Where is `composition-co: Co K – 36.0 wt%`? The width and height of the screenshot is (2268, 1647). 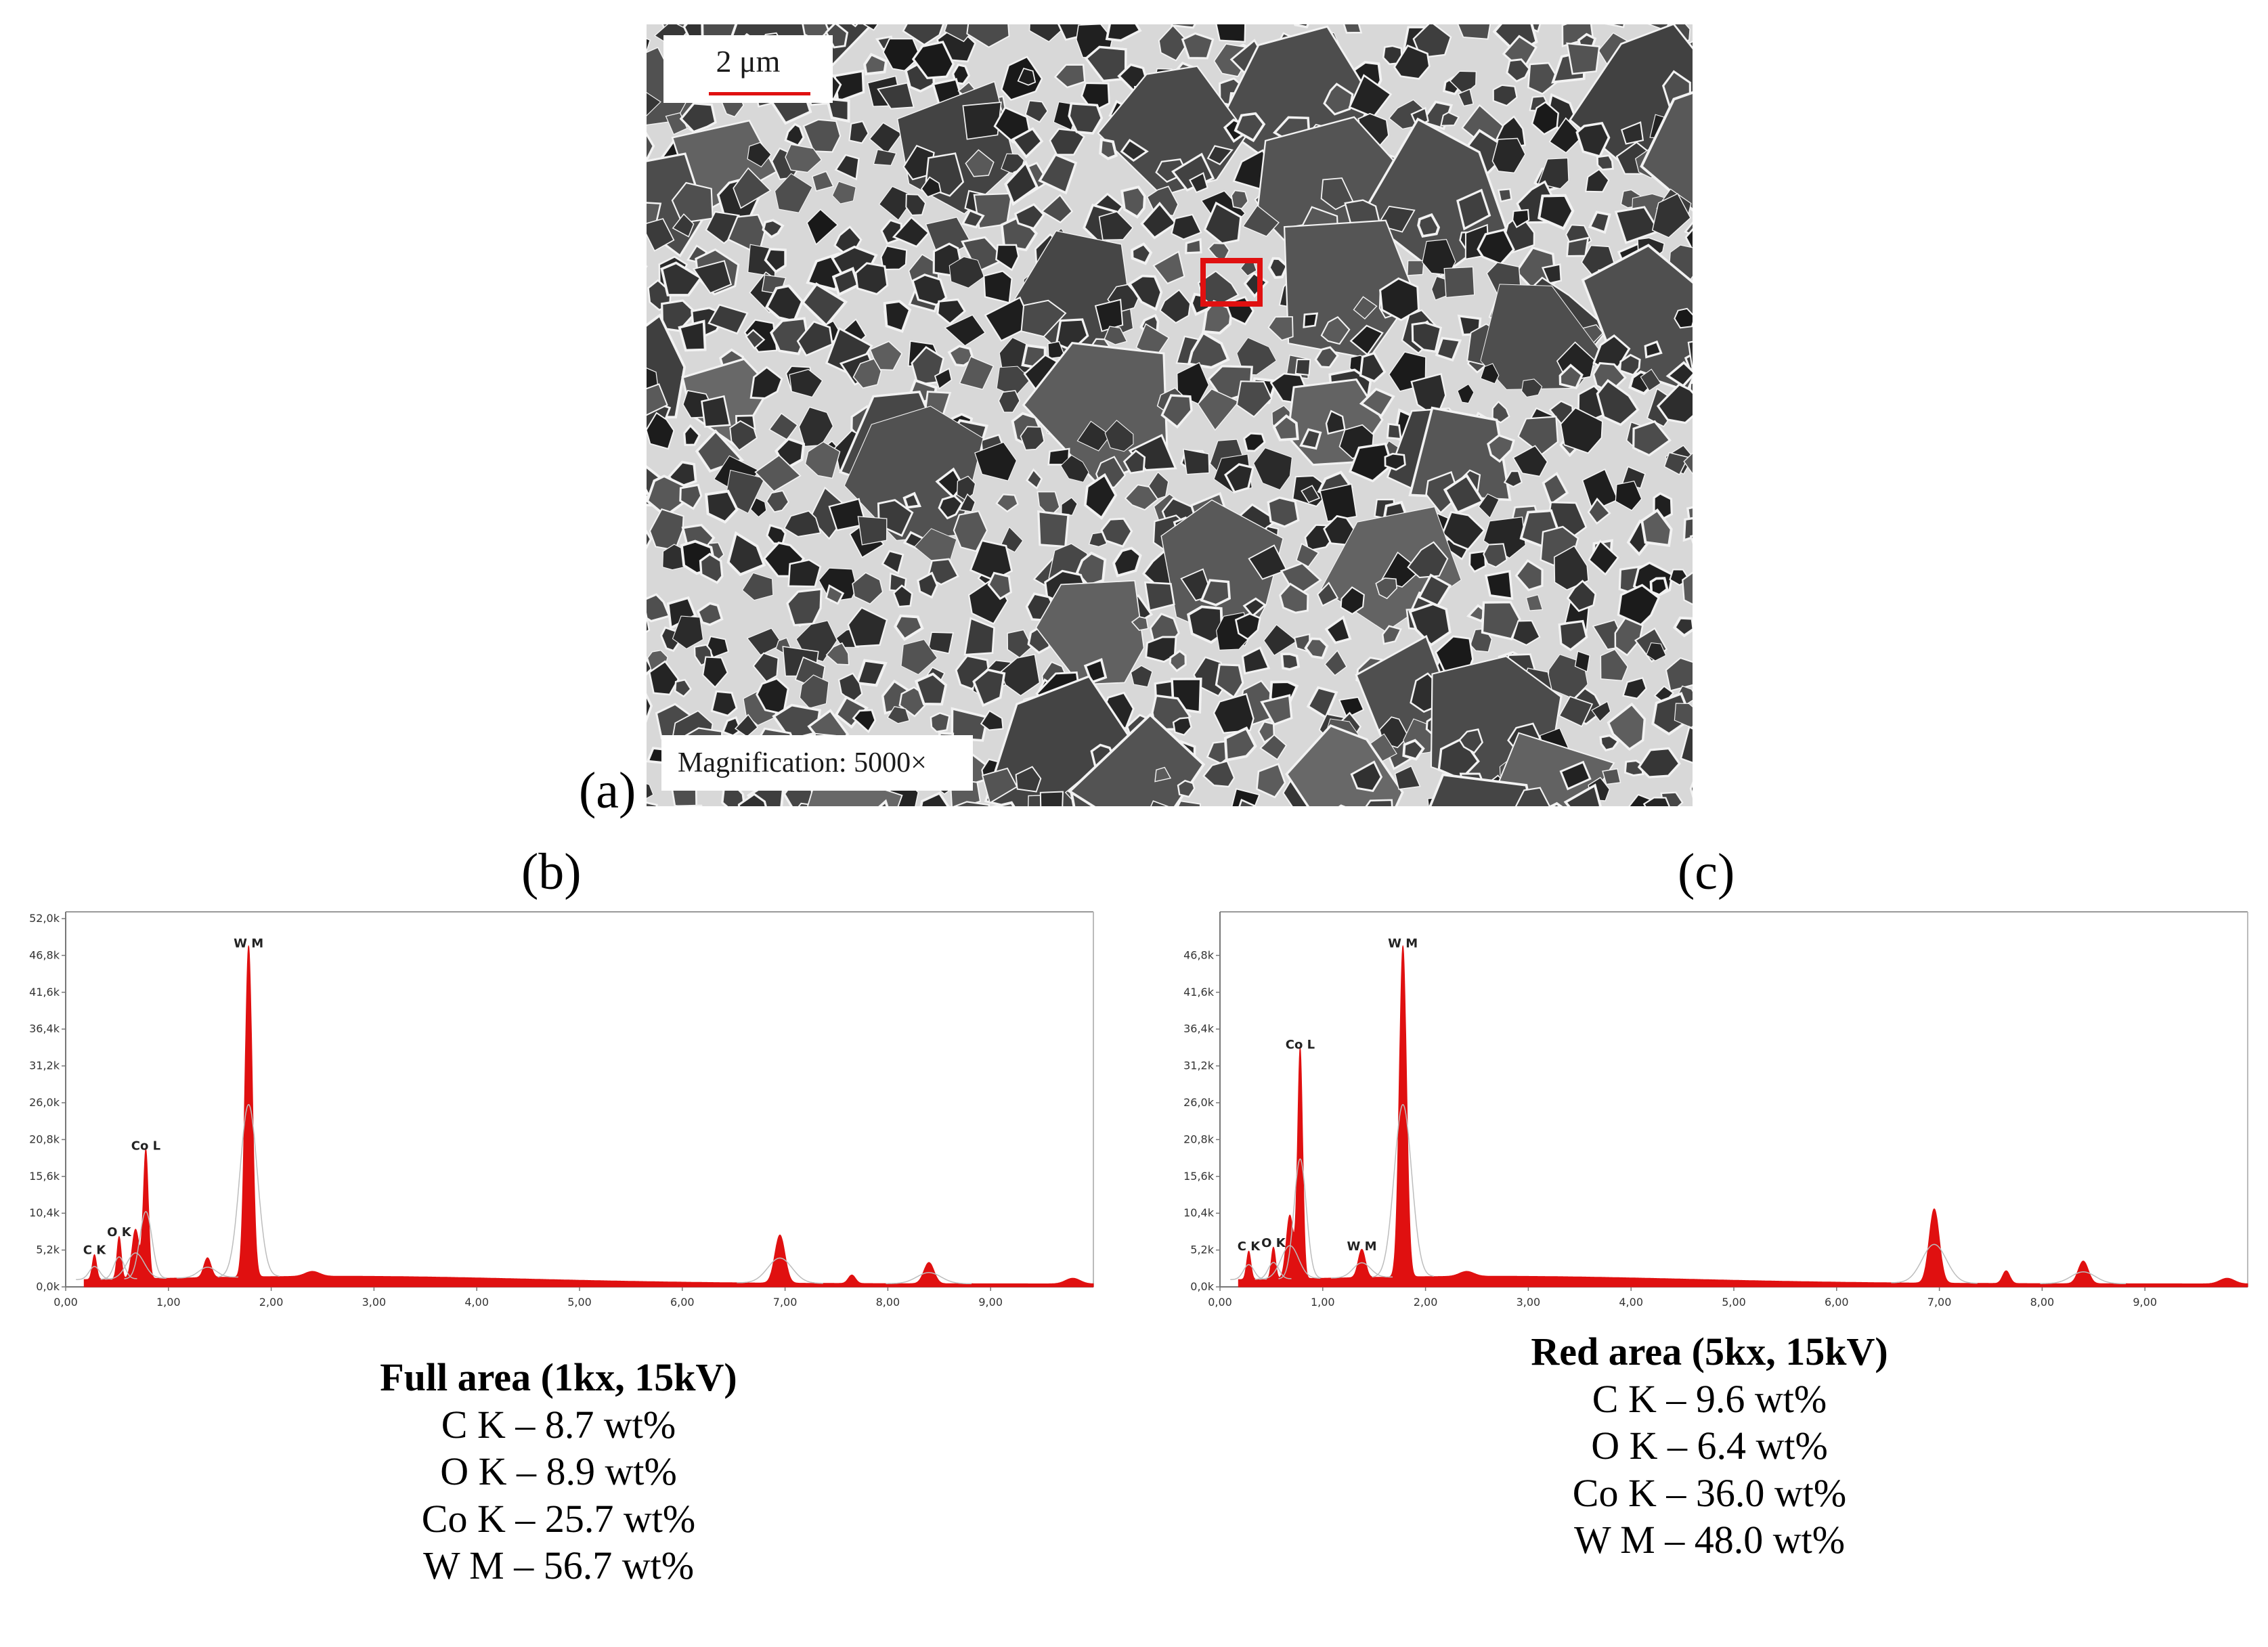 composition-co: Co K – 36.0 wt% is located at coordinates (1710, 1492).